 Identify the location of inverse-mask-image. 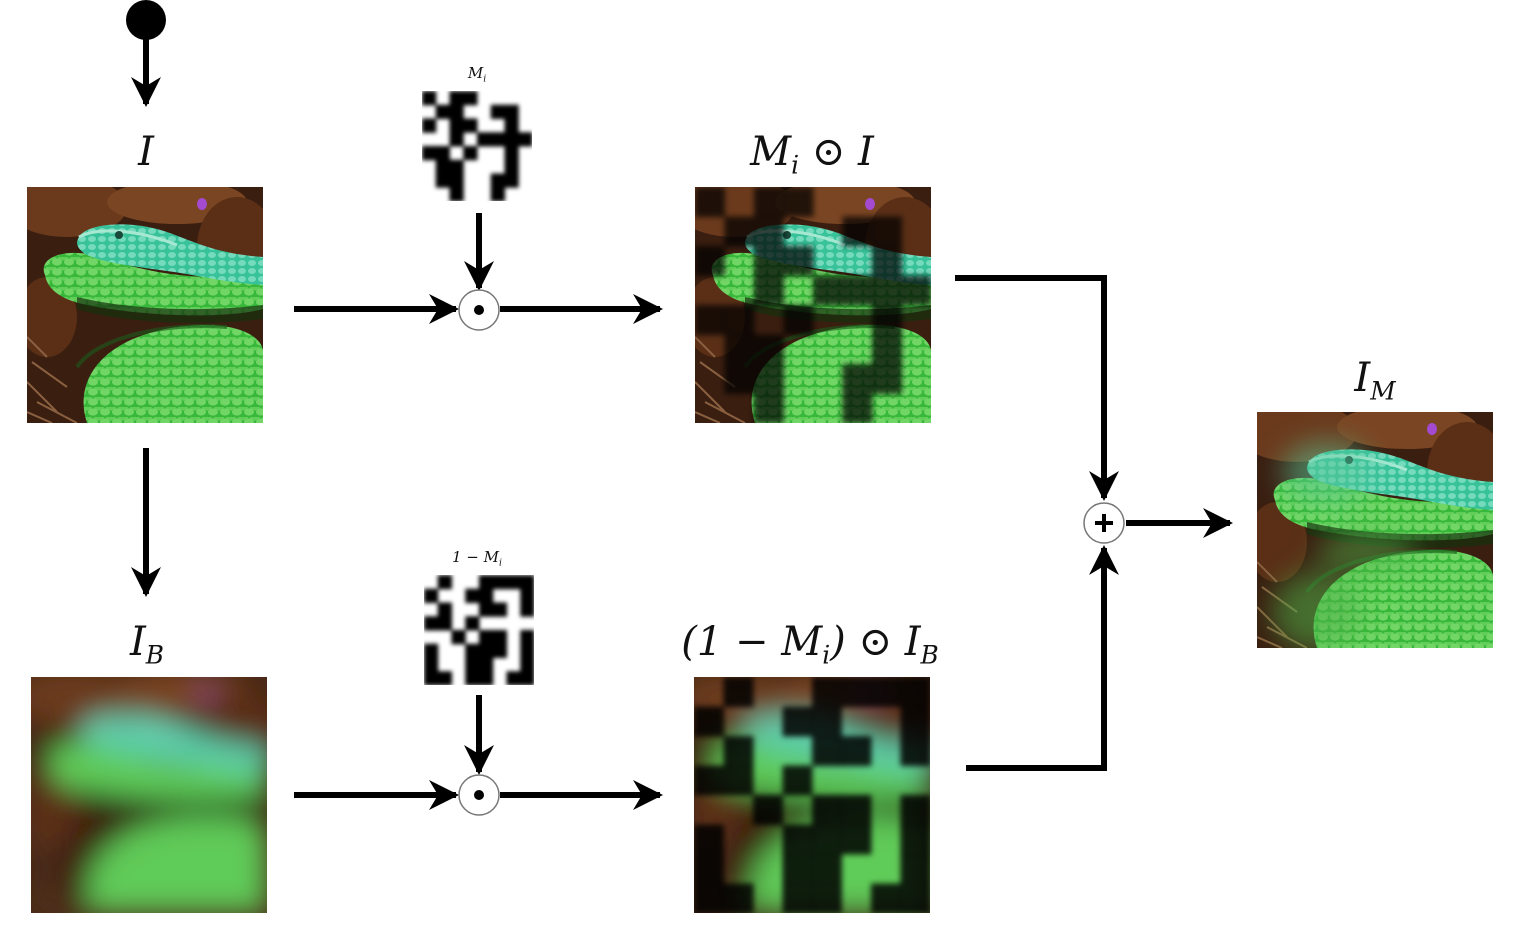
(479, 630).